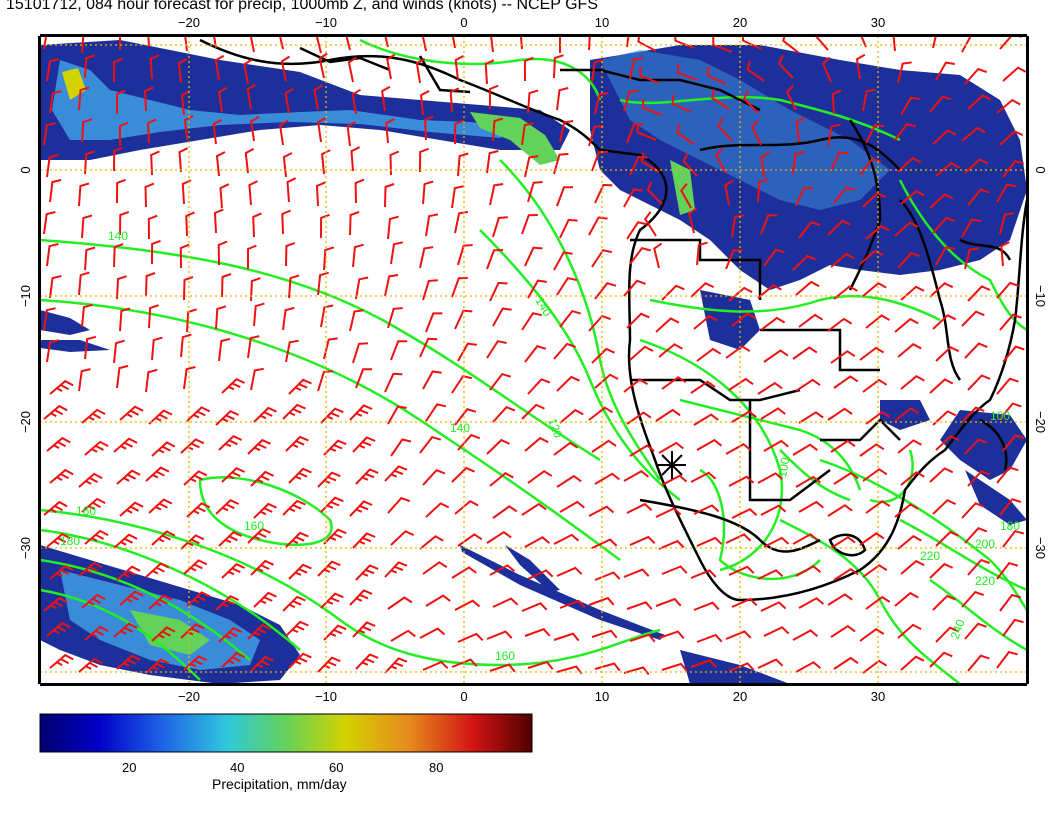  I want to click on lon-tick: 30, so click(878, 696).